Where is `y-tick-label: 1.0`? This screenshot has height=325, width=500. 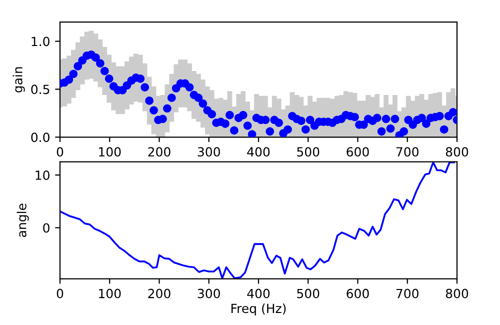 y-tick-label: 1.0 is located at coordinates (41, 41).